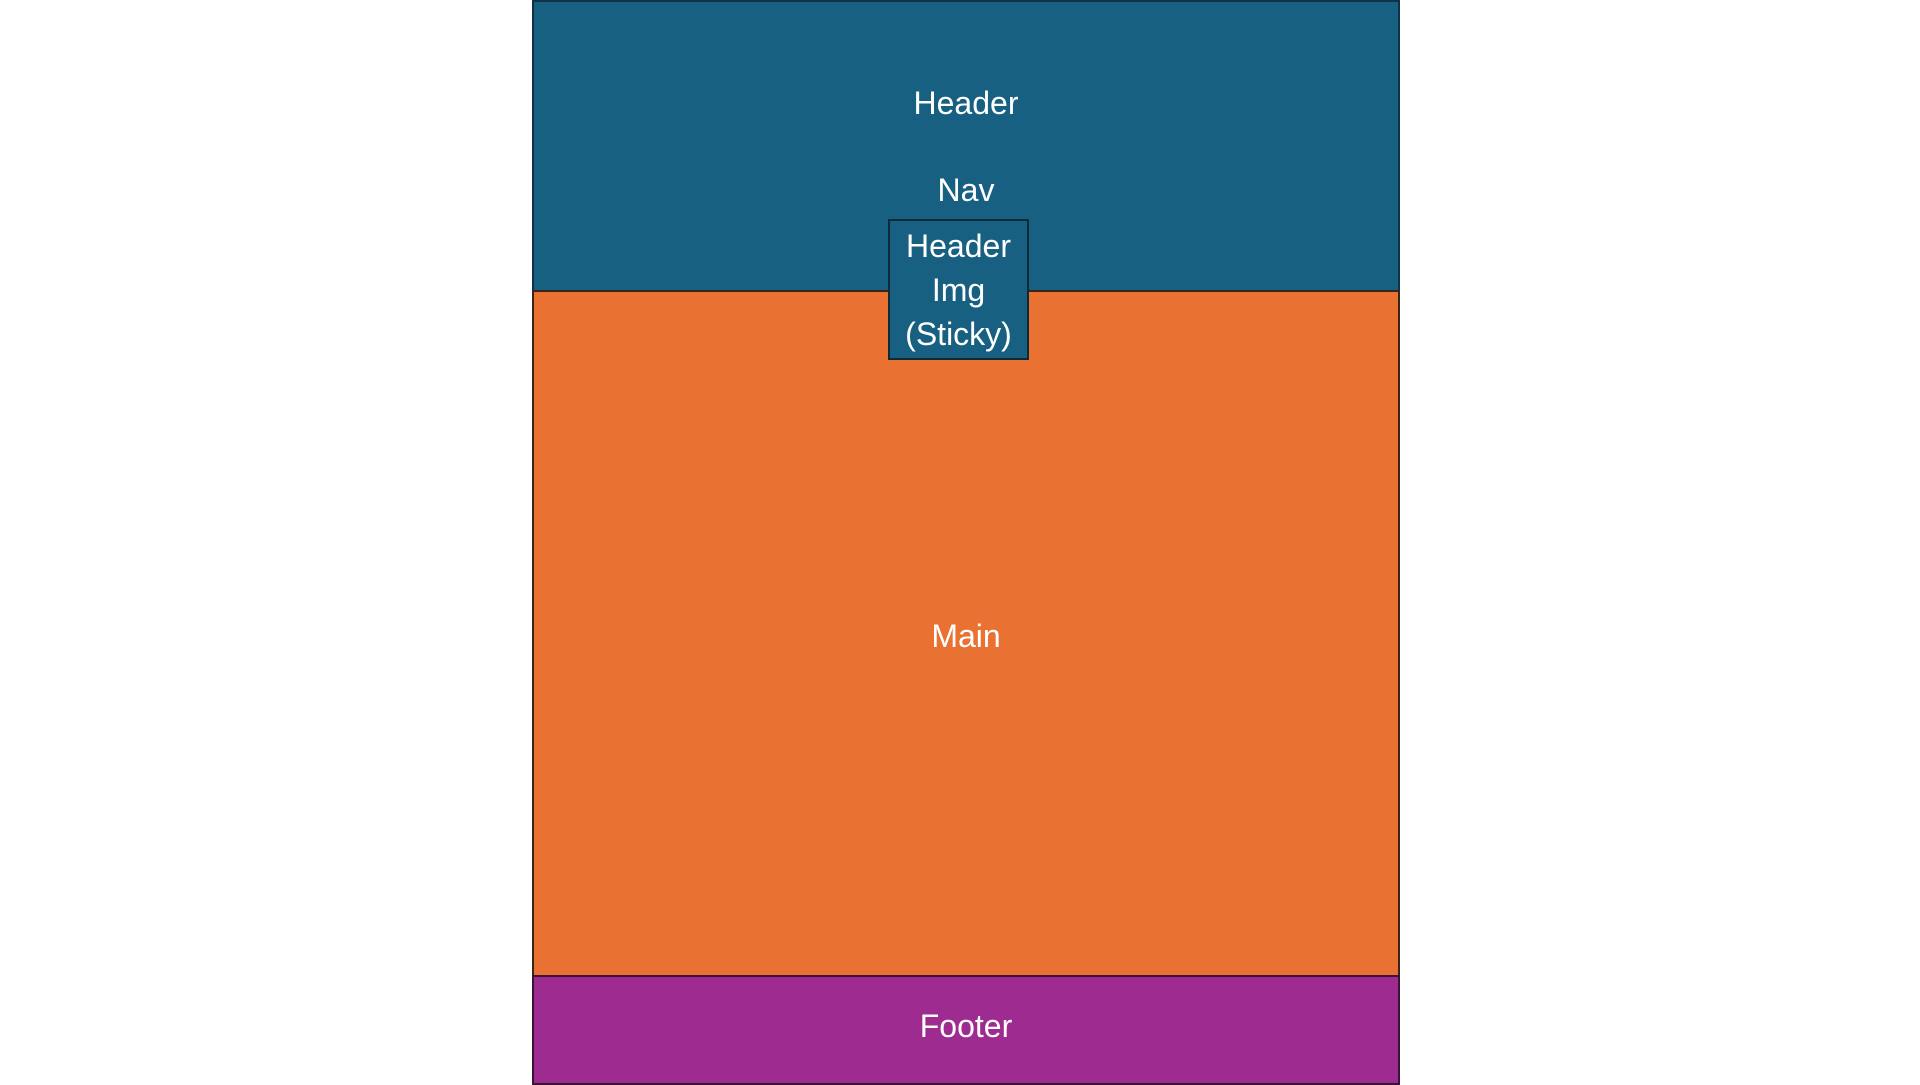 This screenshot has width=1920, height=1085. I want to click on sticky-header-image-box: Header Img (Sticky), so click(958, 289).